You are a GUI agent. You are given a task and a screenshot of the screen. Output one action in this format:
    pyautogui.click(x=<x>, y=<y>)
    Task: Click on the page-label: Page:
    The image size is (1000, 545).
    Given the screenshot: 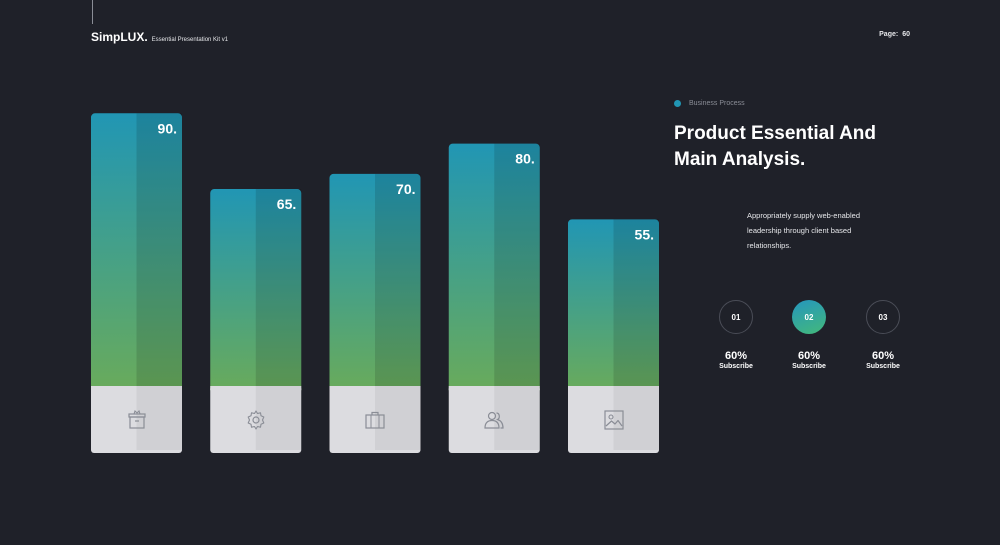 What is the action you would take?
    pyautogui.click(x=889, y=34)
    